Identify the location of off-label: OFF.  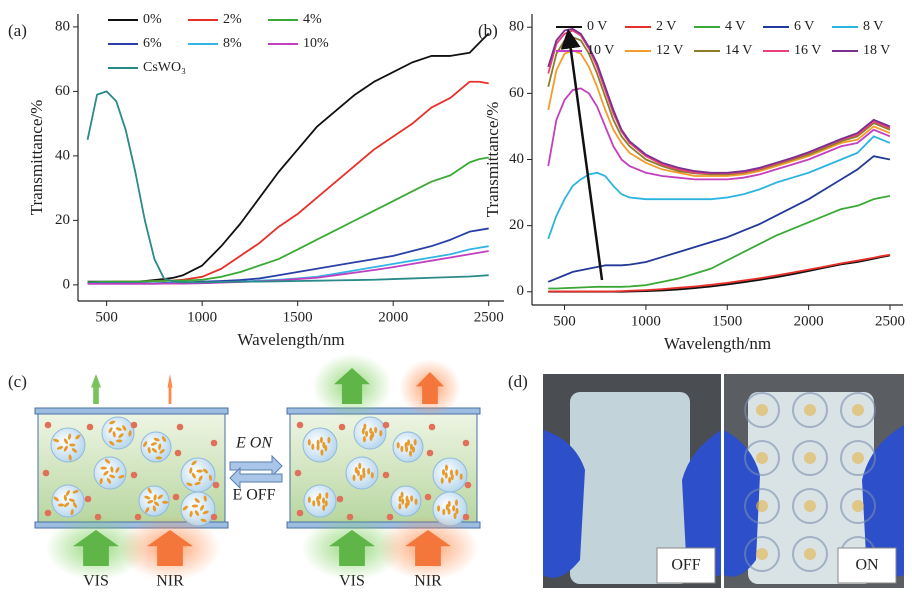
(685, 565).